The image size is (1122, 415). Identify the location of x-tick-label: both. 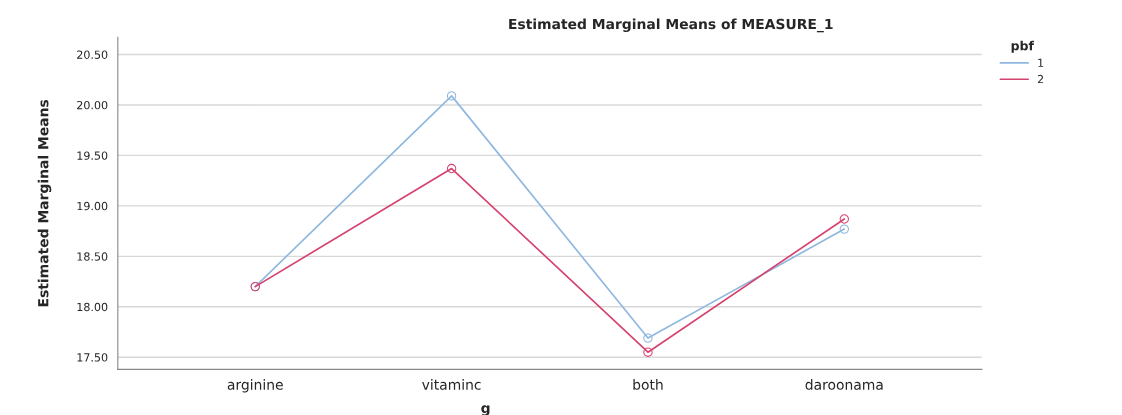
(648, 384).